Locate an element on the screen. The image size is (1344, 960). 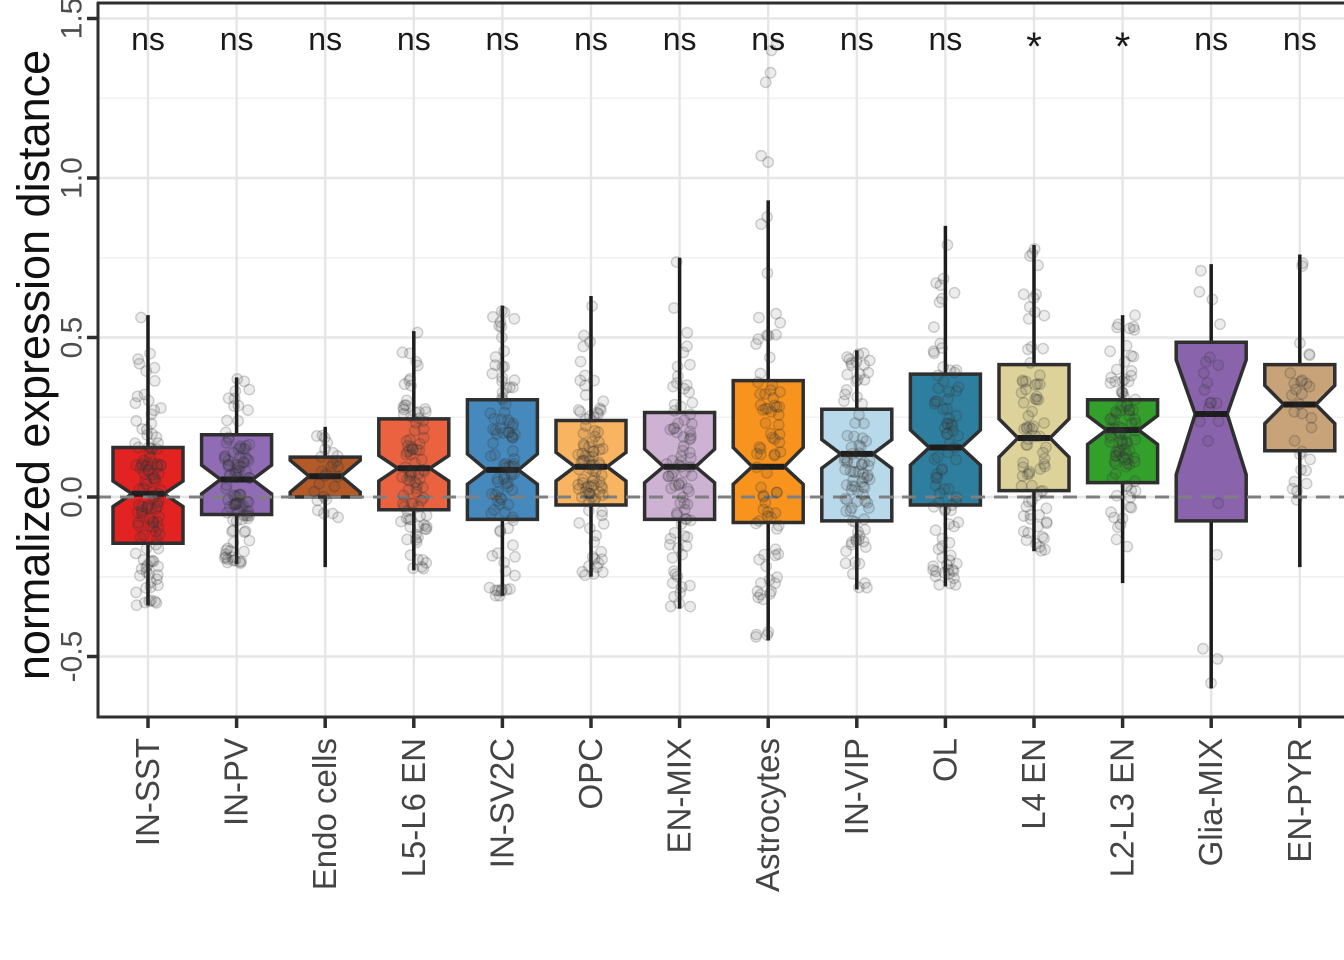
y-tick-label: 1.0 is located at coordinates (72, 178).